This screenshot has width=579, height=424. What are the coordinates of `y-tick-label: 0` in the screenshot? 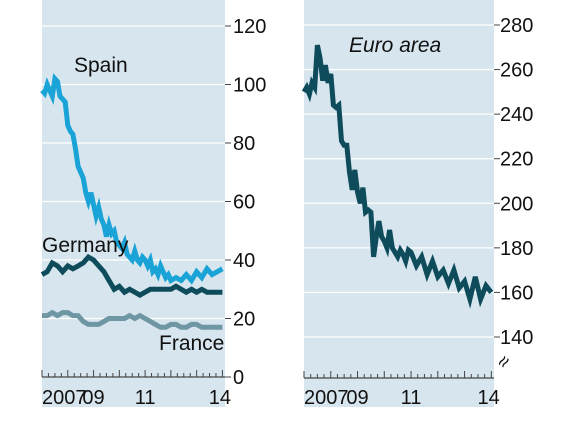 It's located at (238, 378).